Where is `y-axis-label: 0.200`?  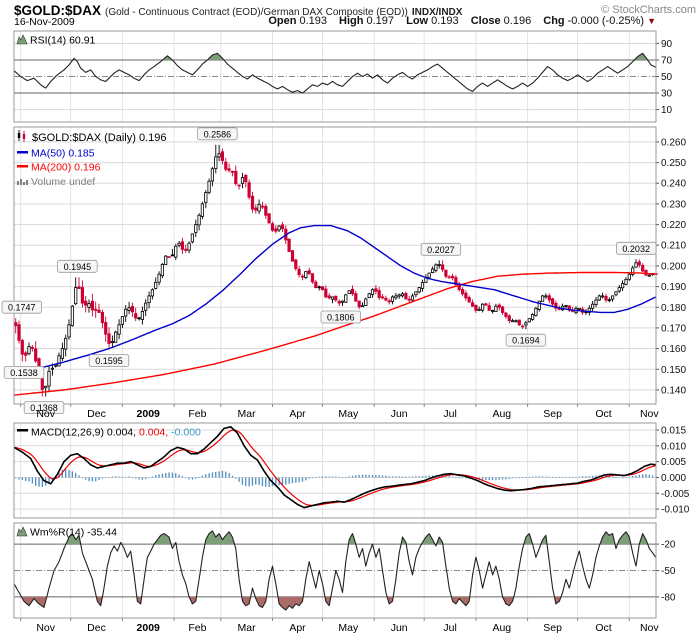 y-axis-label: 0.200 is located at coordinates (673, 266).